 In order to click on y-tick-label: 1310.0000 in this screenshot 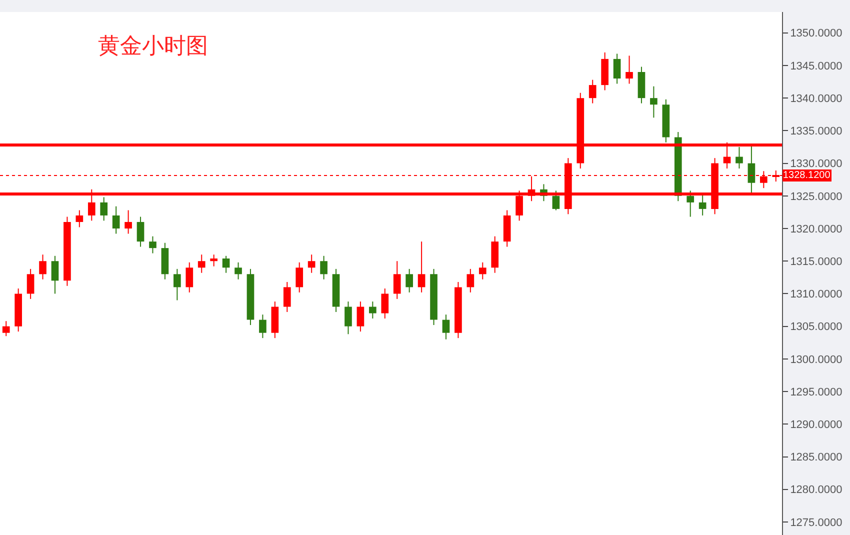, I will do `click(816, 294)`.